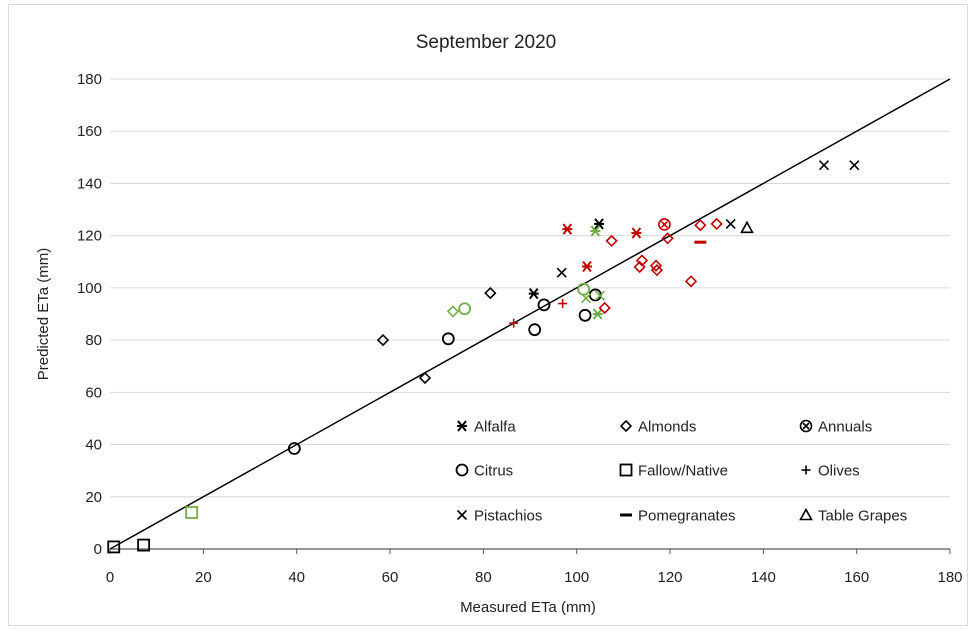  What do you see at coordinates (98, 549) in the screenshot?
I see `y-tick-label: 0` at bounding box center [98, 549].